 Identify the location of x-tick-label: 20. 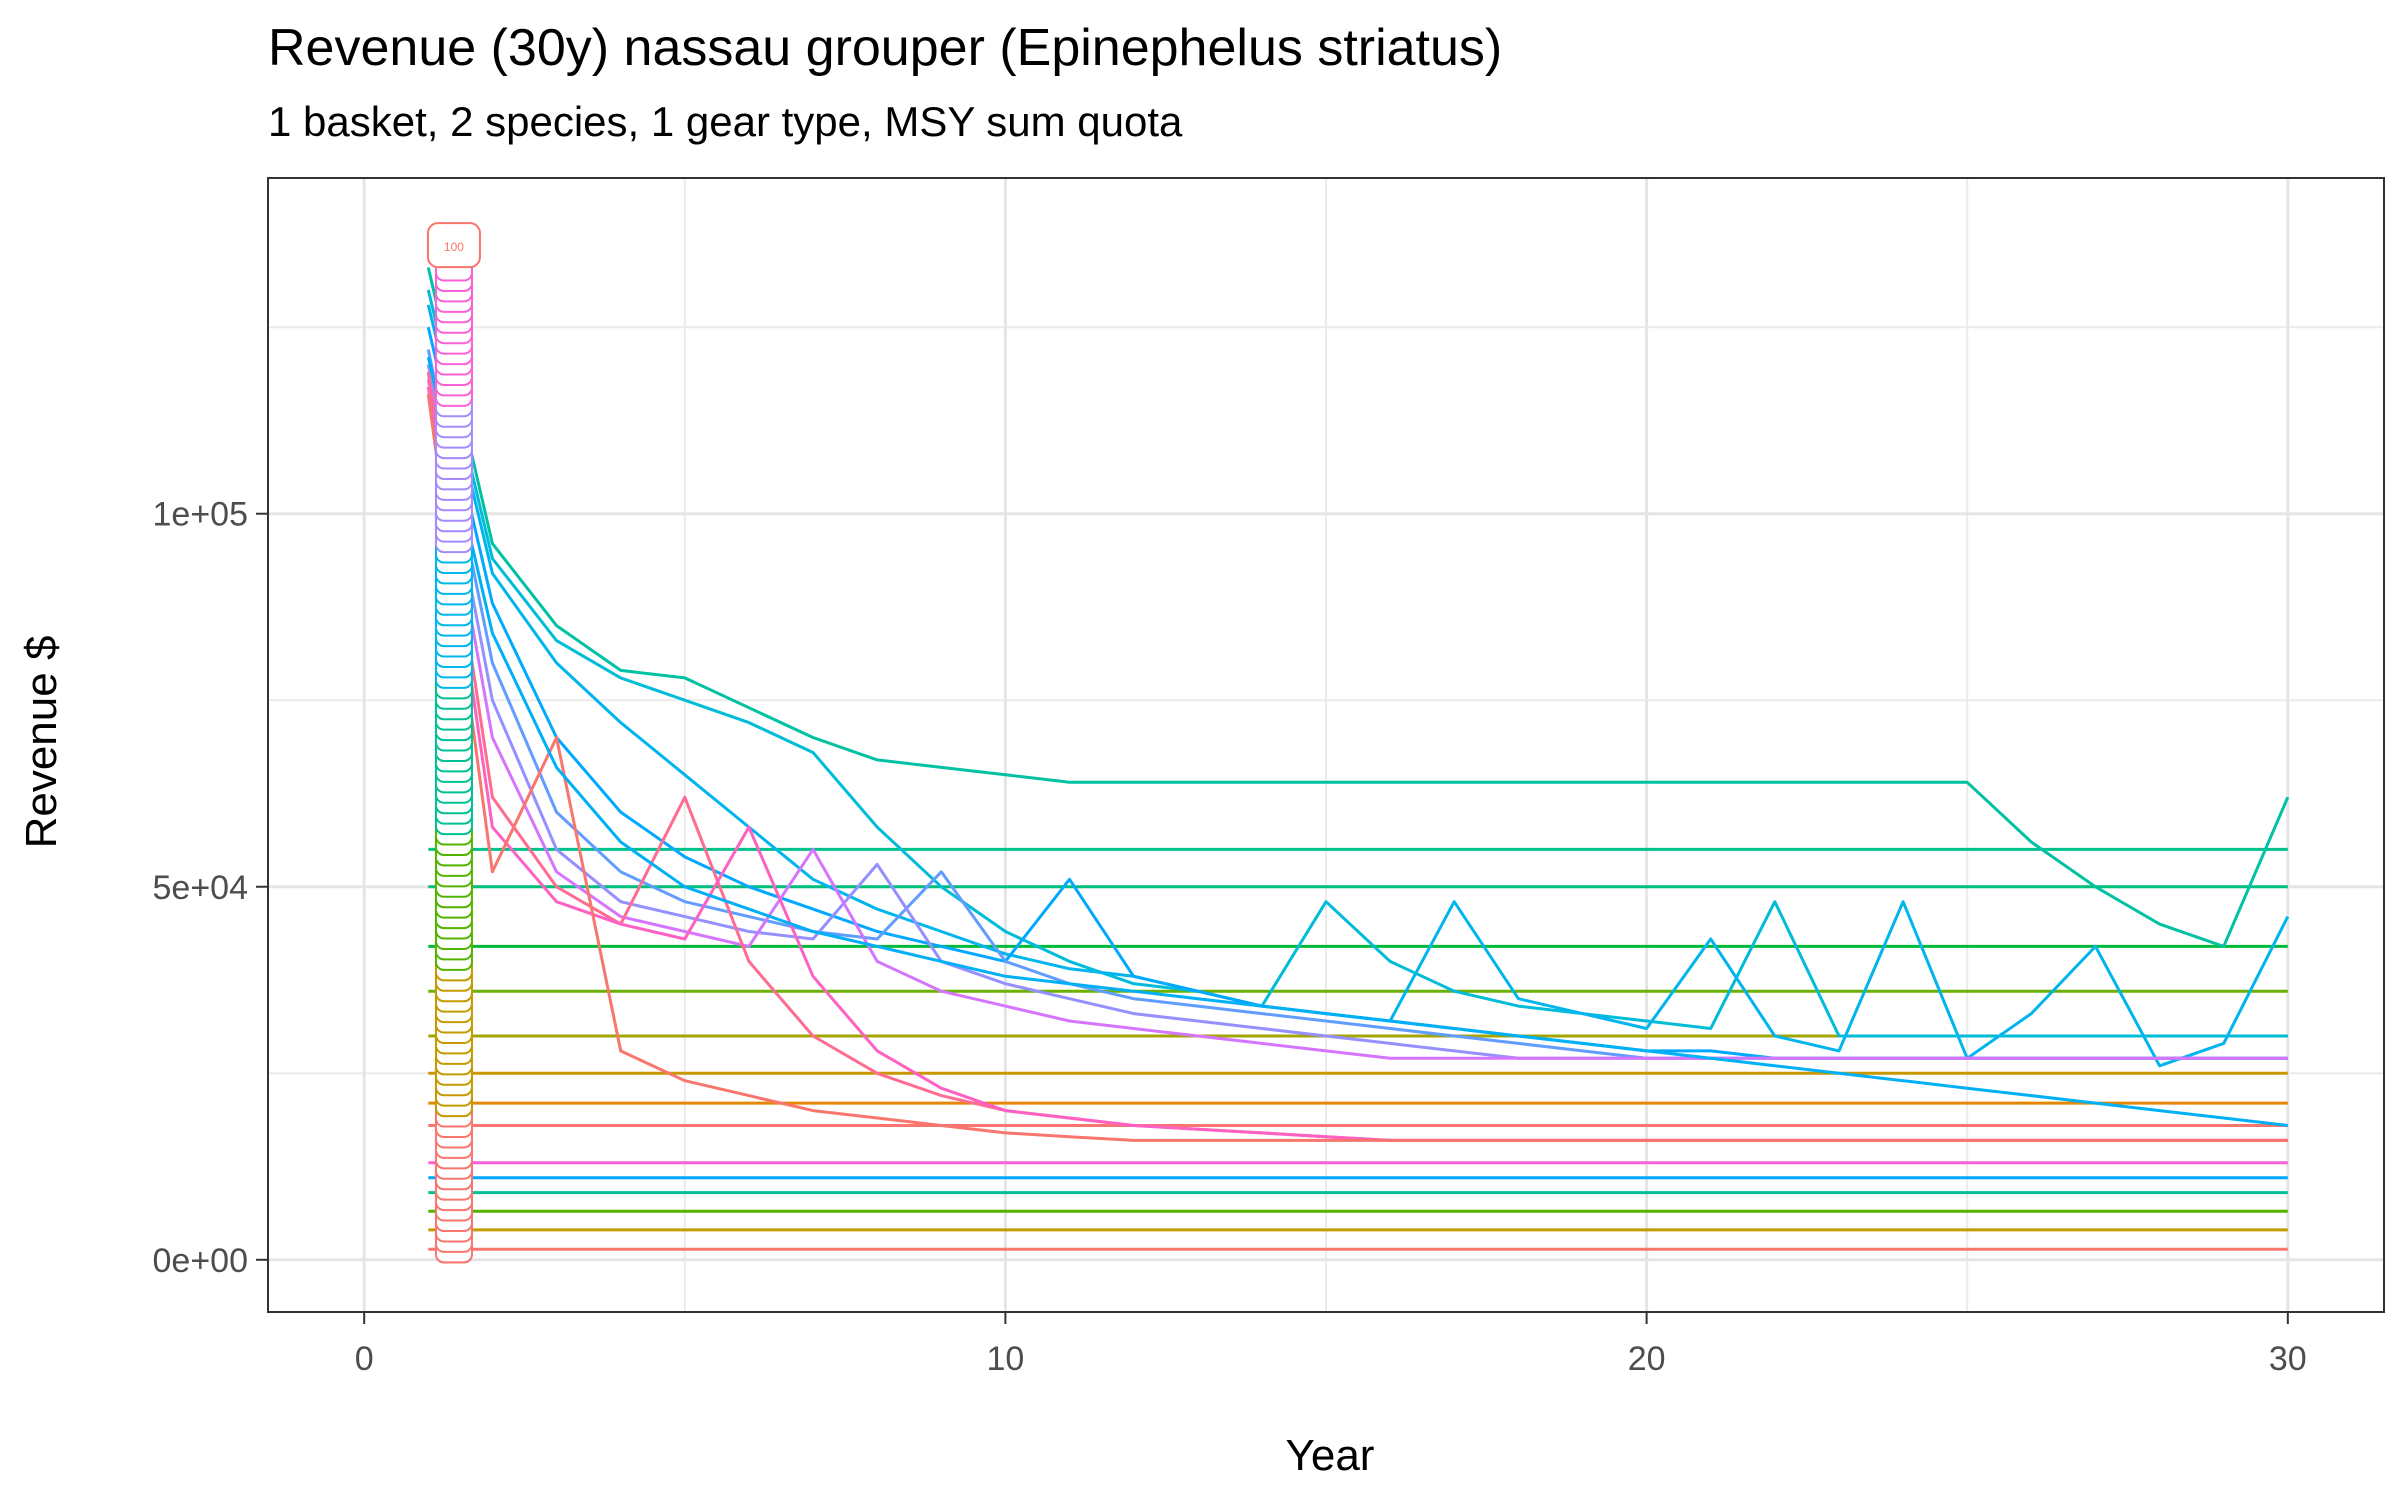
(1647, 1359).